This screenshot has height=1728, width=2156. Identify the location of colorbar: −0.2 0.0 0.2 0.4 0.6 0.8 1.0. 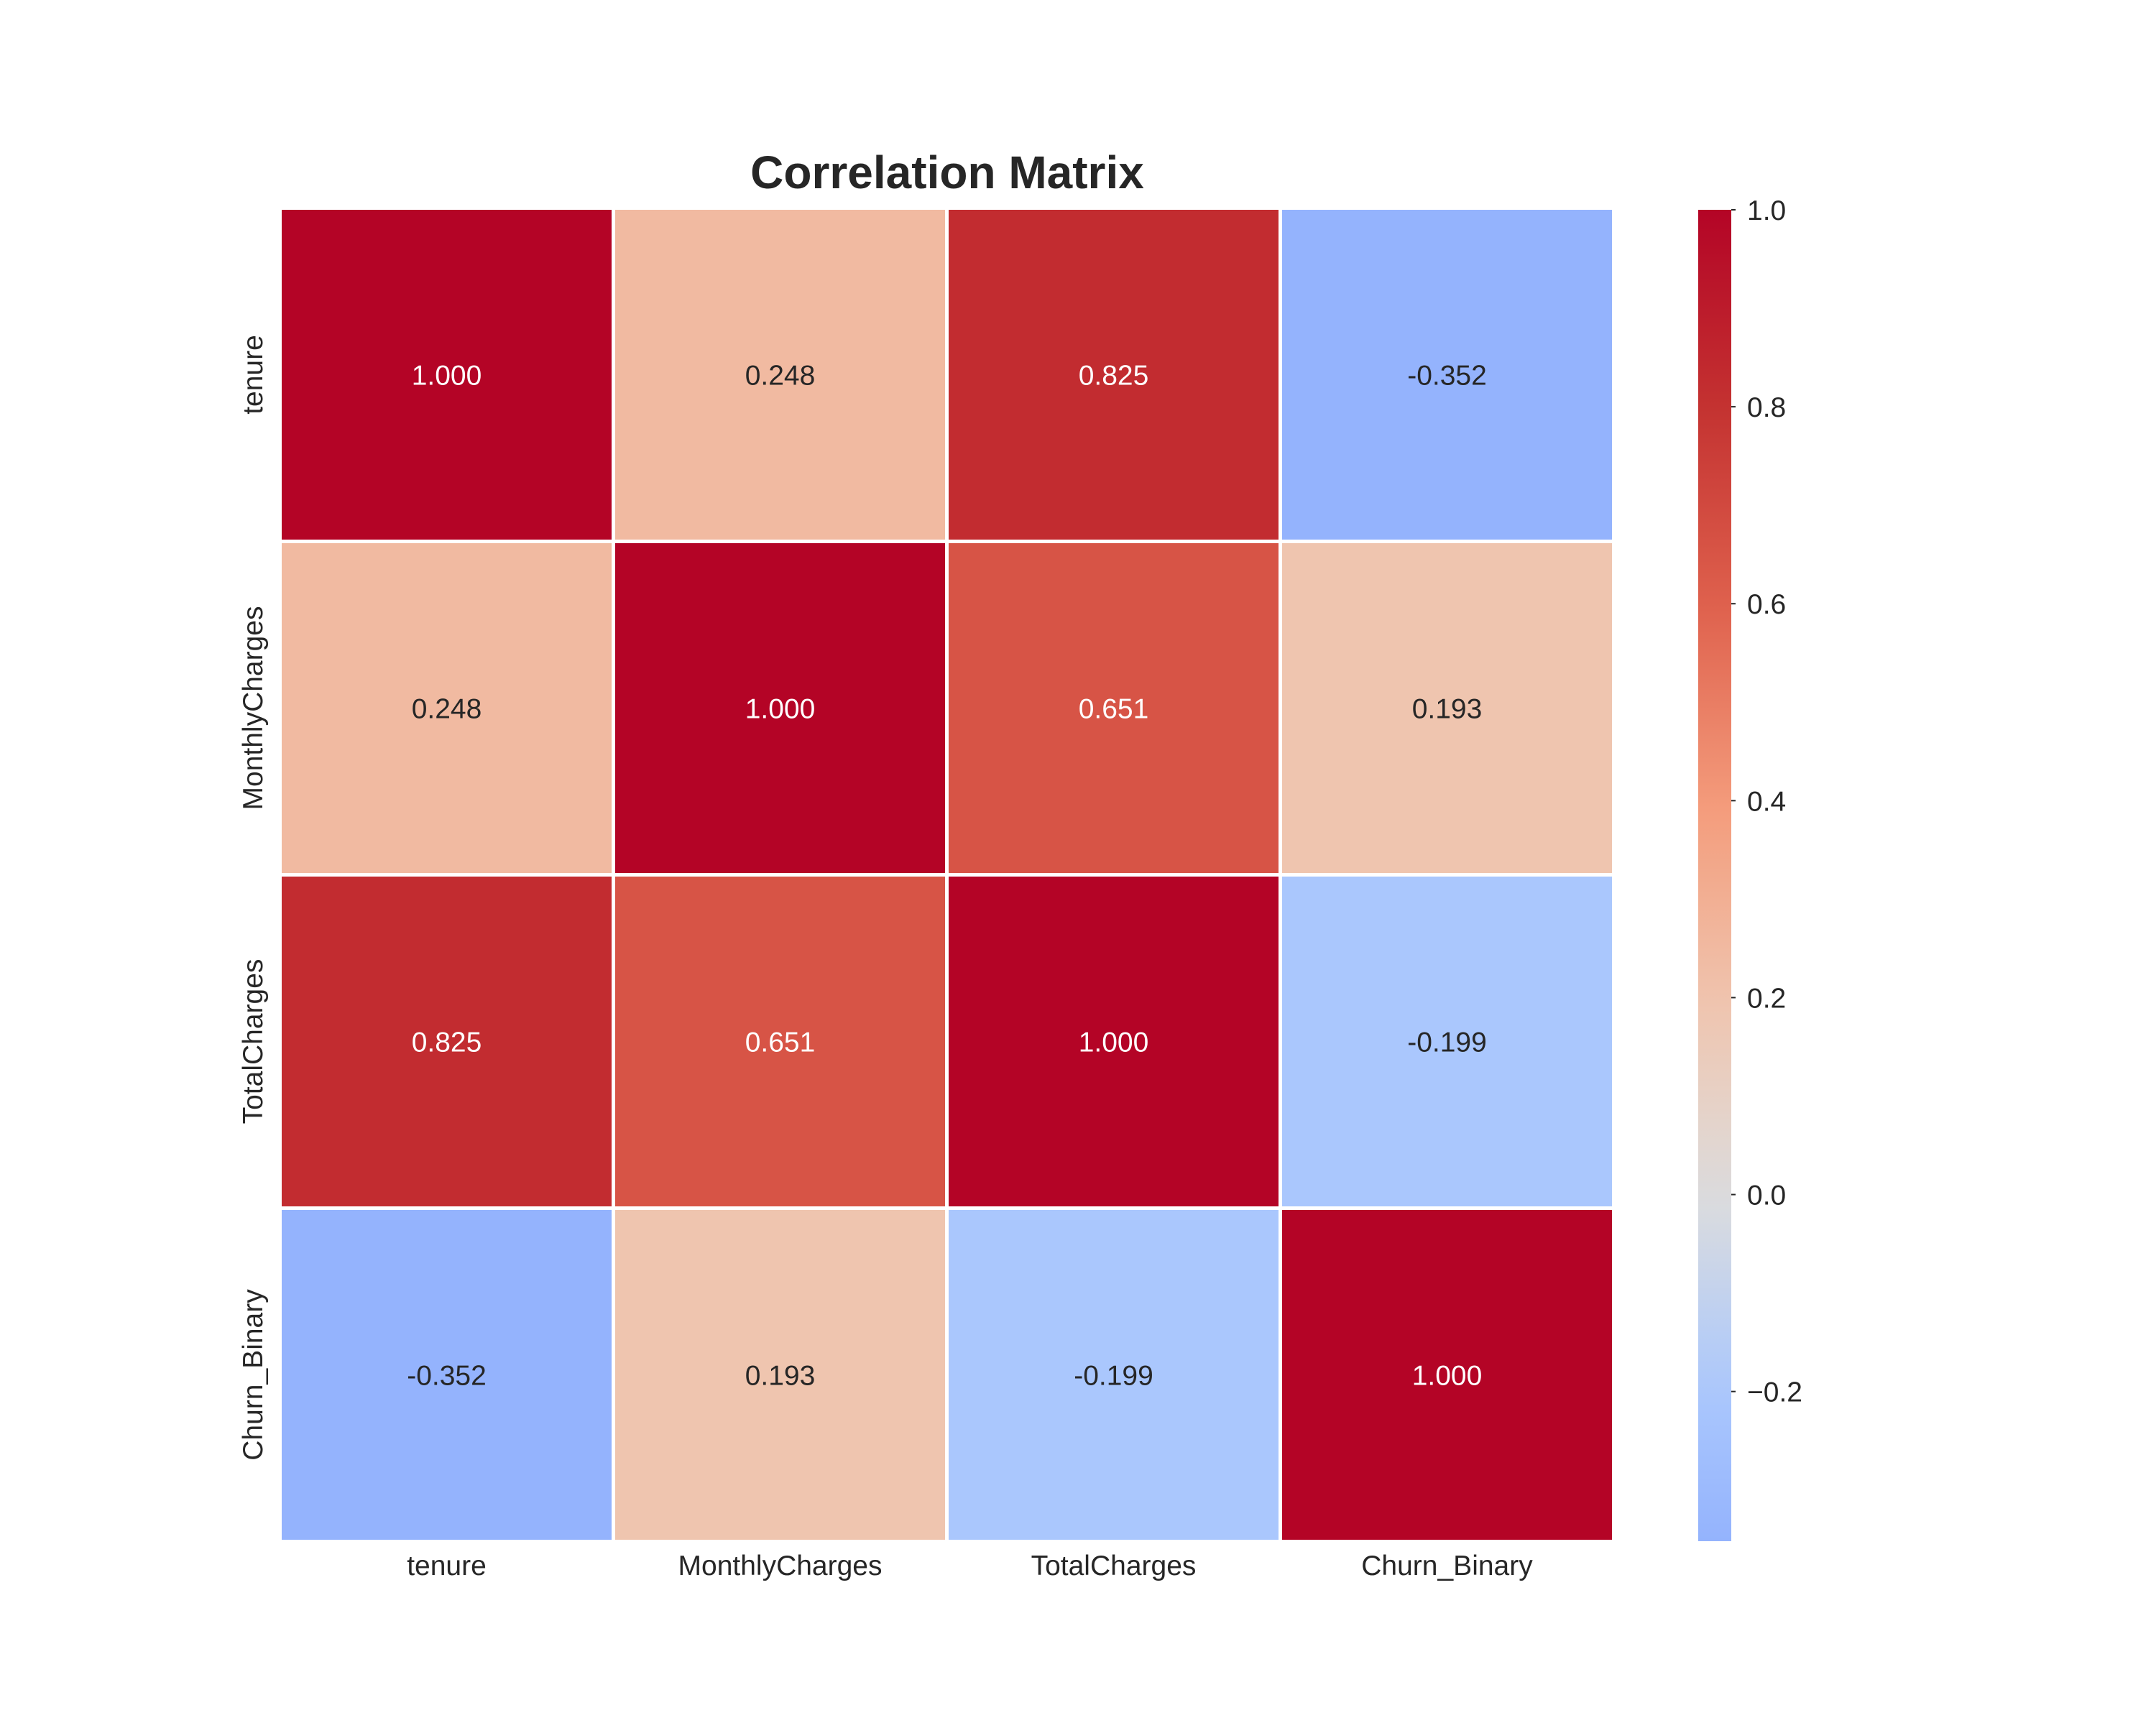
(1750, 868).